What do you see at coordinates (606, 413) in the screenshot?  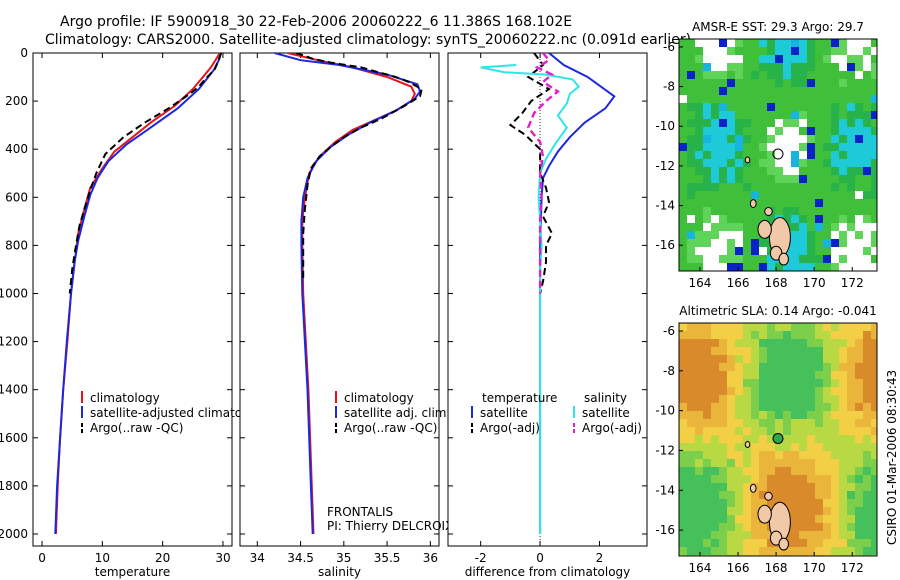 I see `legend-label: satellite` at bounding box center [606, 413].